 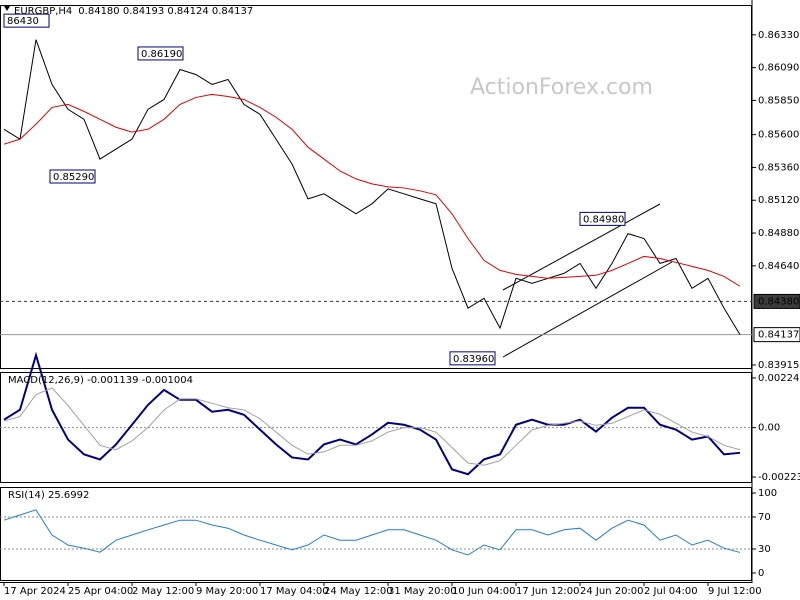 I want to click on y-tick-label: 0.84880, so click(x=778, y=233).